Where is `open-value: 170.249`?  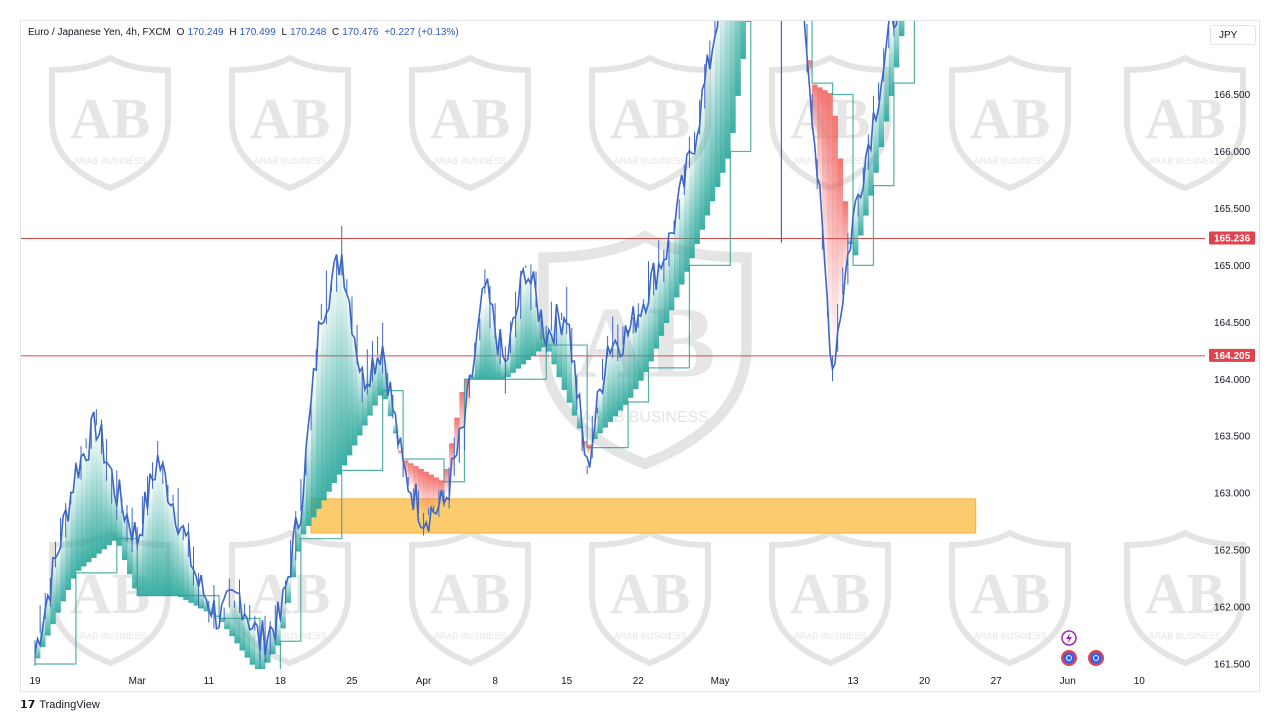
open-value: 170.249 is located at coordinates (205, 32).